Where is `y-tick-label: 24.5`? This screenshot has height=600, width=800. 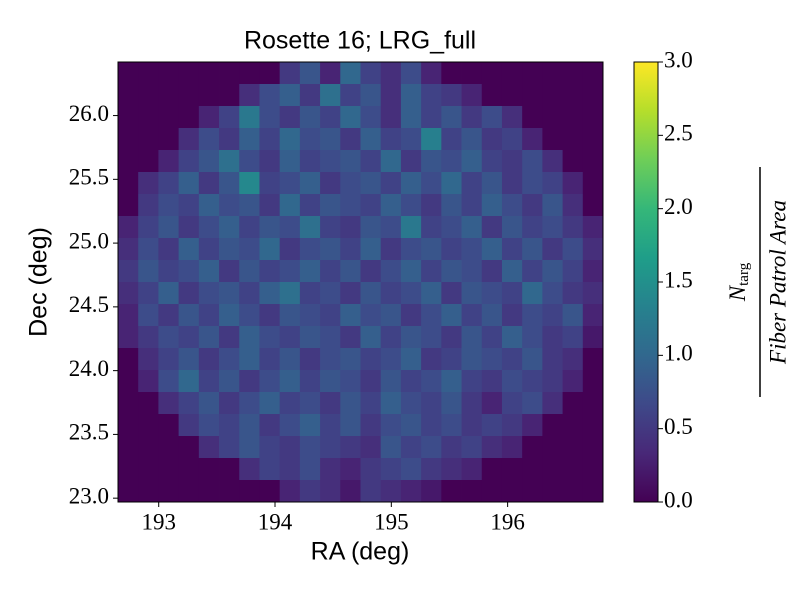
y-tick-label: 24.5 is located at coordinates (89, 304).